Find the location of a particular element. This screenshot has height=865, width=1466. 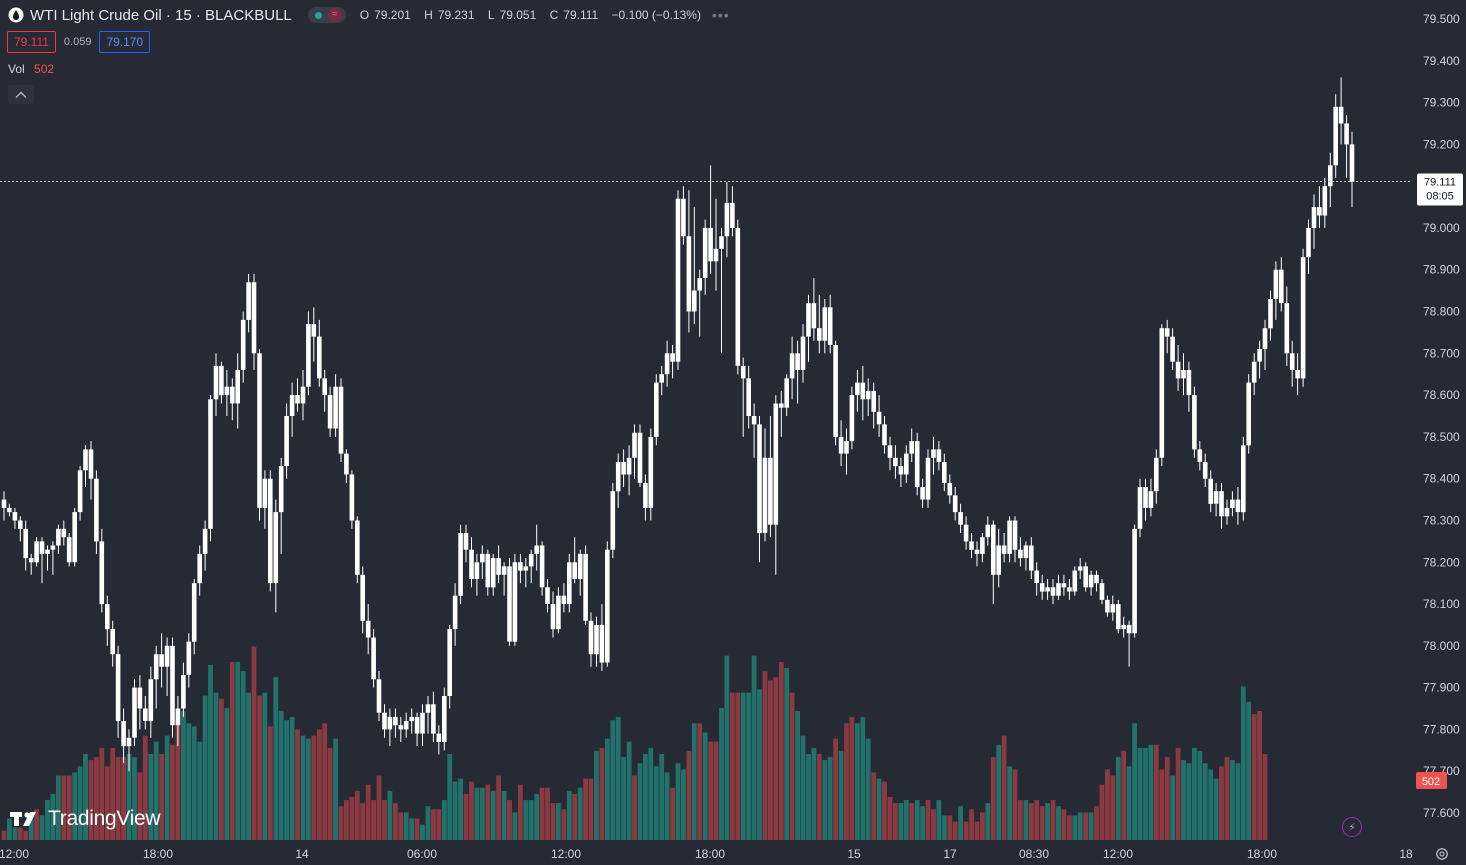

data-delay-icon: ≈ is located at coordinates (334, 15).